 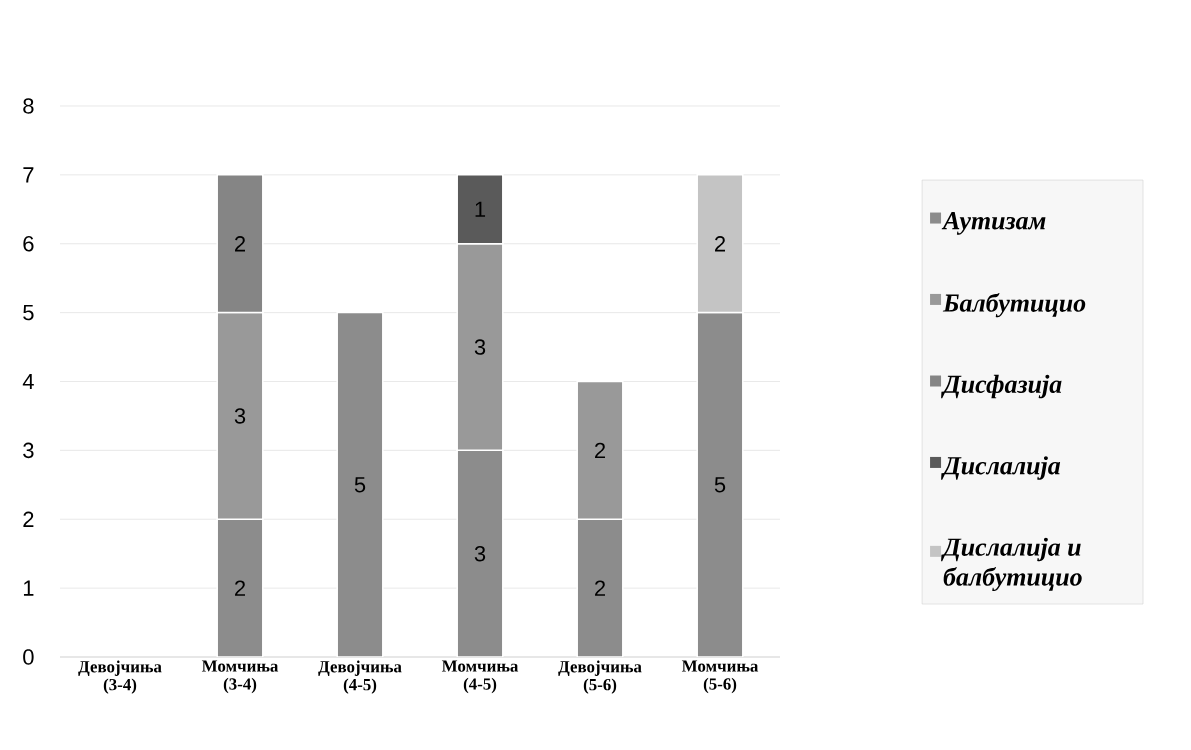 What do you see at coordinates (28, 588) in the screenshot?
I see `y-tick-label: 1` at bounding box center [28, 588].